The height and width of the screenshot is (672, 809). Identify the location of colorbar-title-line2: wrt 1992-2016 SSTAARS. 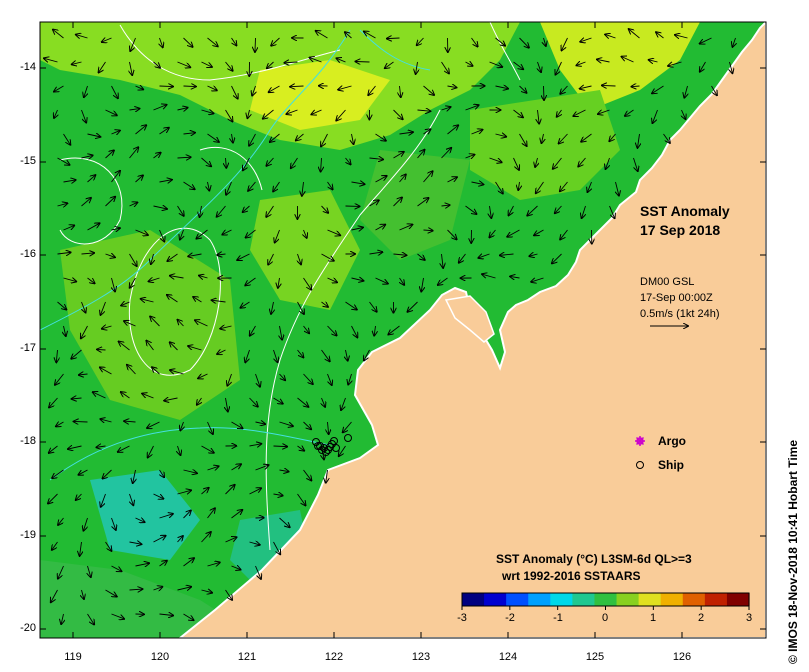
(571, 576).